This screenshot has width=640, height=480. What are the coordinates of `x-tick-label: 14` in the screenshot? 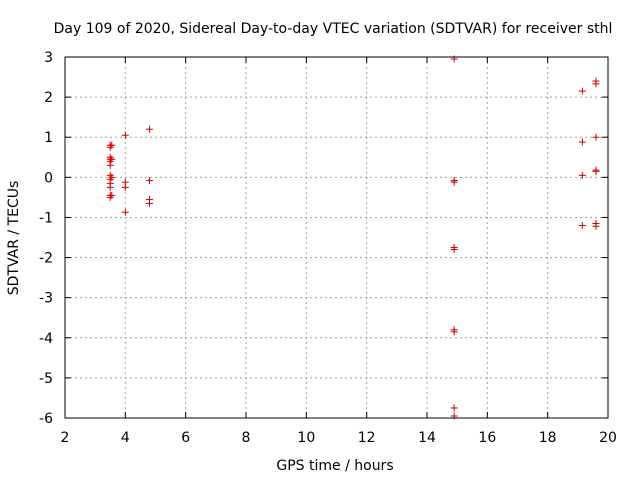 It's located at (427, 438).